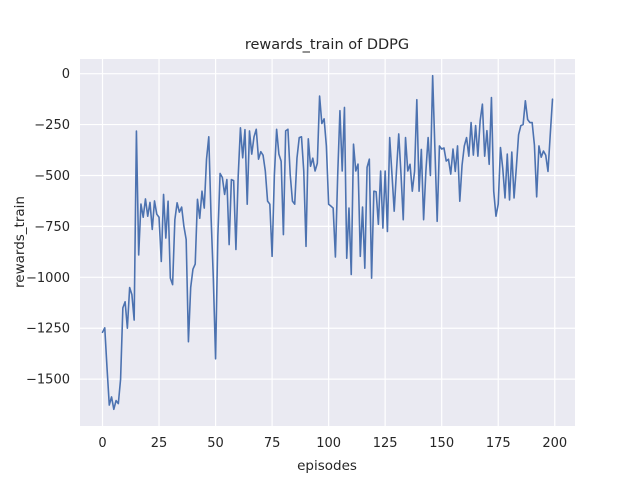  What do you see at coordinates (102, 443) in the screenshot?
I see `x-tick-label: 0` at bounding box center [102, 443].